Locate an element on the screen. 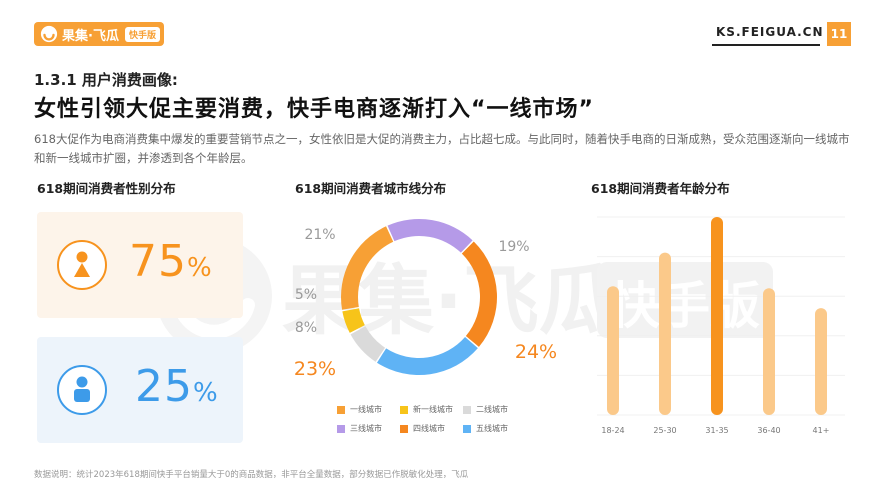 The height and width of the screenshot is (500, 889). female-value: 75 is located at coordinates (158, 261).